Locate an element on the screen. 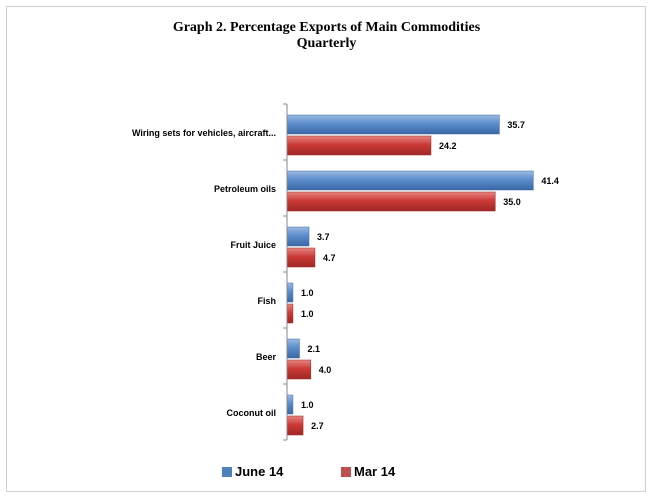 The width and height of the screenshot is (653, 499). data-label-june-14-beer: 2.1 is located at coordinates (313, 349).